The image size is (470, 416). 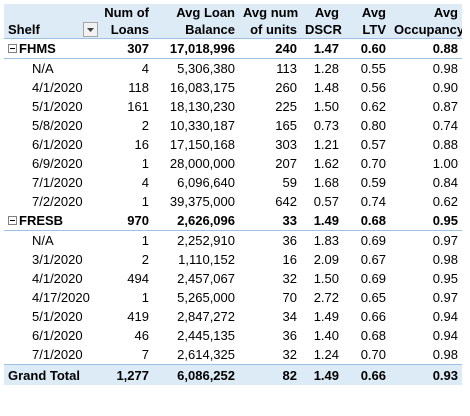 I want to click on grand-total-avg-loan-balance-cell: 6,086,252, so click(x=196, y=374).